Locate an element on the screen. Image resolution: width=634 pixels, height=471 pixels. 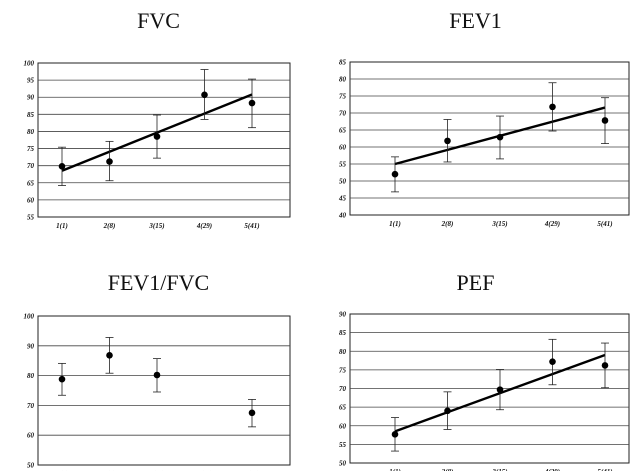
chart-title: FVC is located at coordinates (158, 20).